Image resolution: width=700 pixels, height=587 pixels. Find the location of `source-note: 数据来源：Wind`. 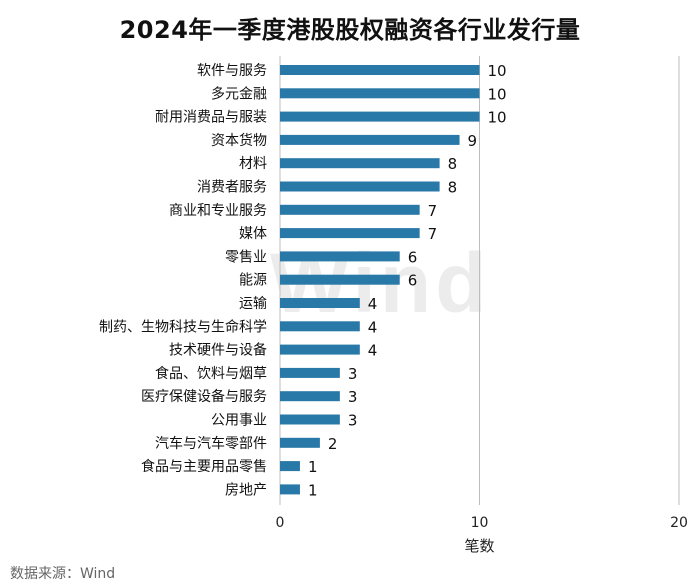

source-note: 数据来源：Wind is located at coordinates (63, 574).